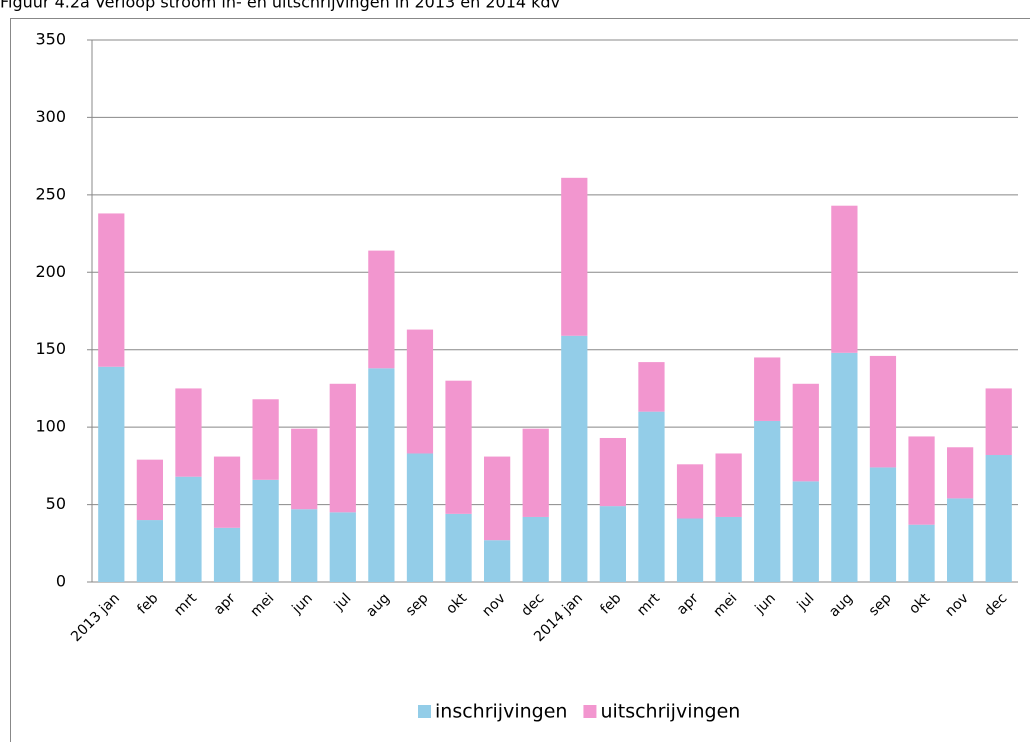 This screenshot has height=742, width=1030. Describe the element at coordinates (50, 193) in the screenshot. I see `y-tick-label: 250` at that location.